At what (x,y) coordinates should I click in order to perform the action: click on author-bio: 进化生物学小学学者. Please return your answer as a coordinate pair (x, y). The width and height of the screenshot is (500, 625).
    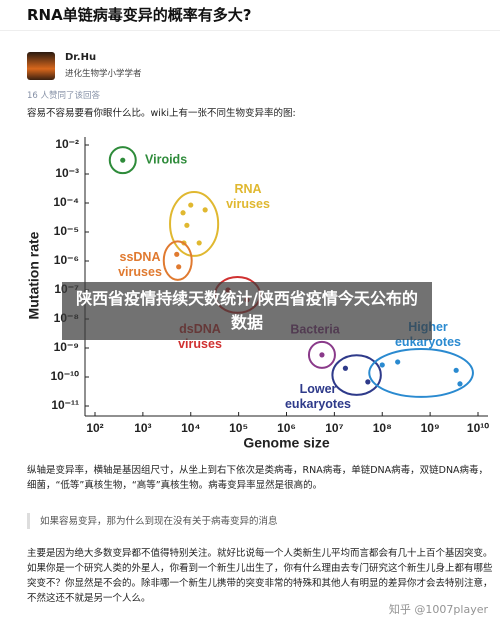
    Looking at the image, I should click on (103, 74).